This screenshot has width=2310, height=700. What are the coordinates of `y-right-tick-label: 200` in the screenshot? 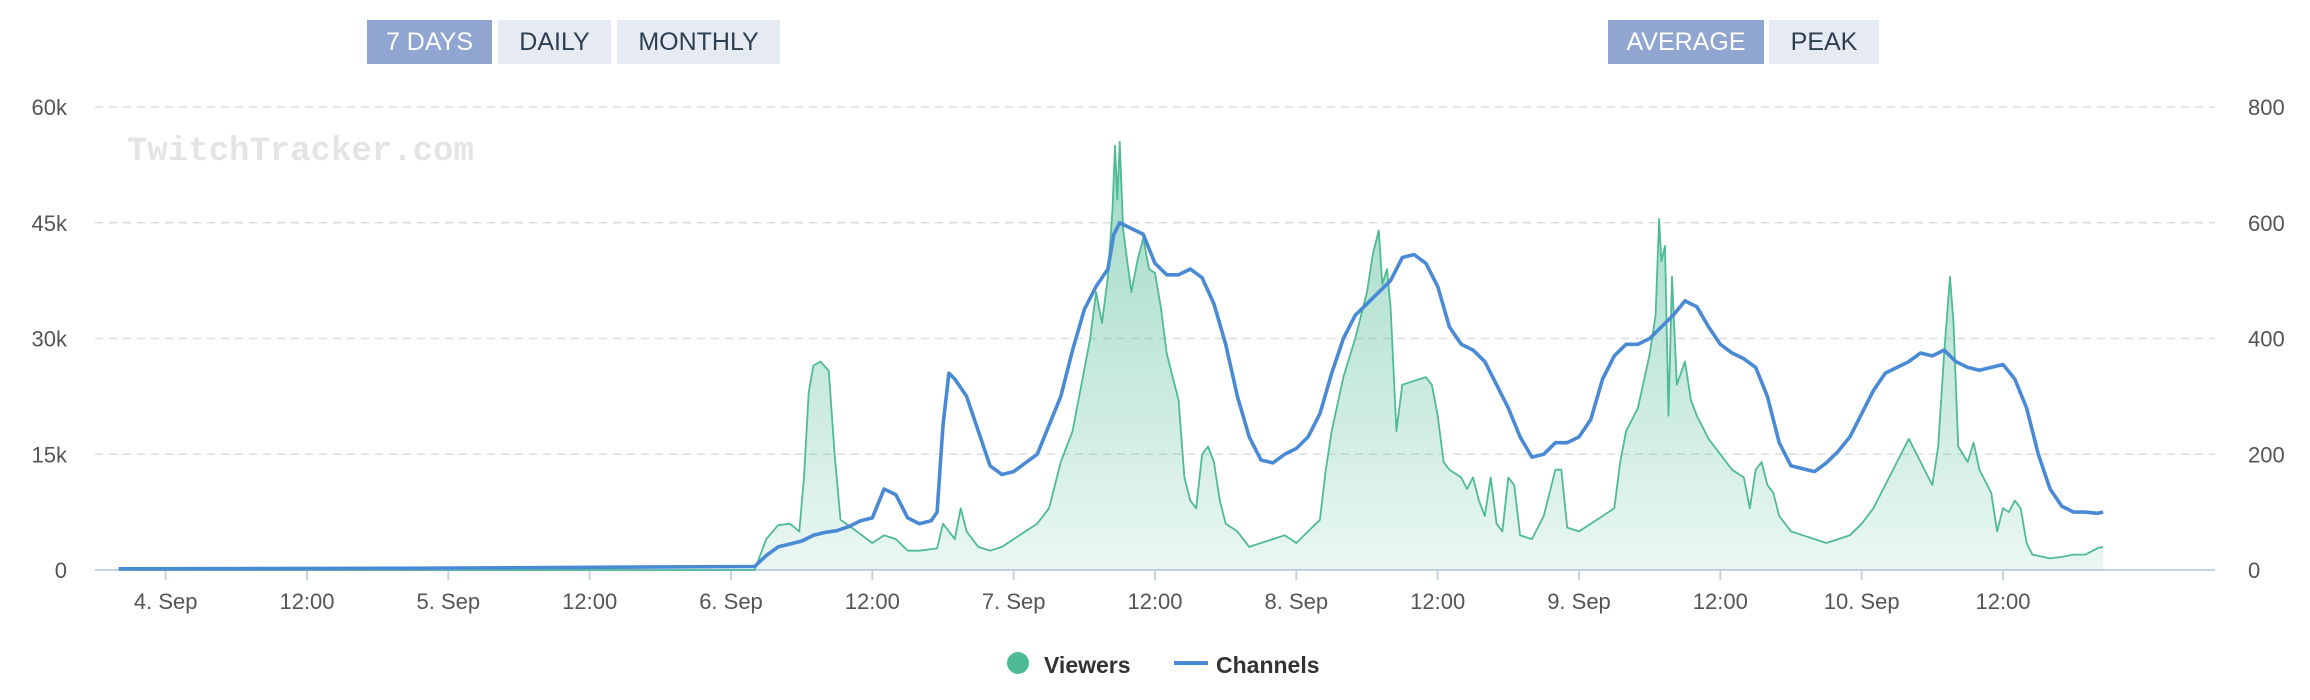 It's located at (2266, 454).